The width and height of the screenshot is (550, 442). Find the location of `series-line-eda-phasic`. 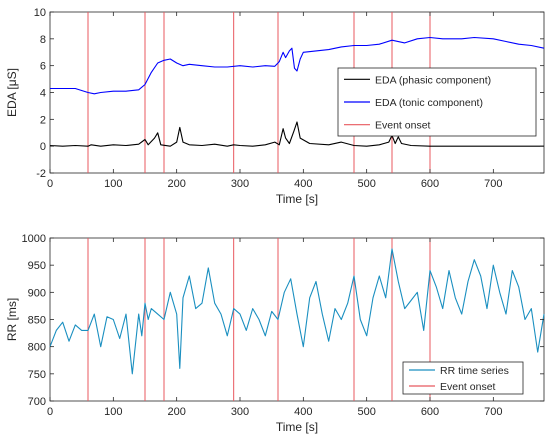

series-line-eda-phasic is located at coordinates (296, 134).